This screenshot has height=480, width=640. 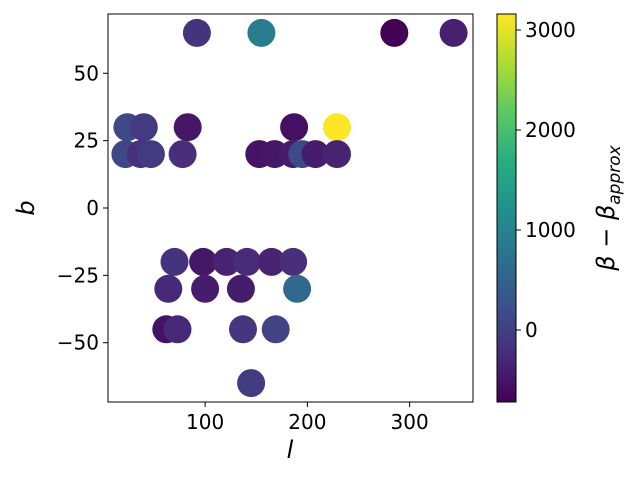 I want to click on y-tick-label: 25, so click(x=86, y=141).